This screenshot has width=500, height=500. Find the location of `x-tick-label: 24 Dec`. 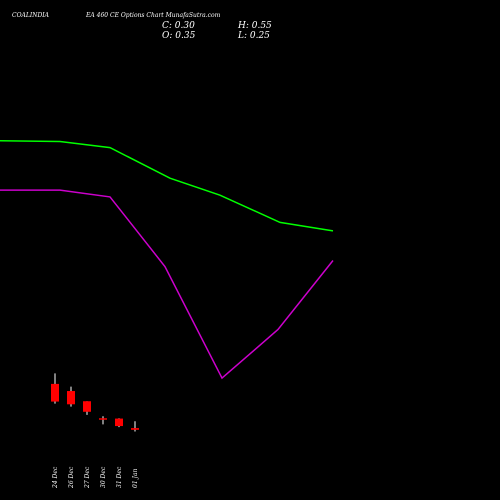

x-tick-label: 24 Dec is located at coordinates (55, 477).